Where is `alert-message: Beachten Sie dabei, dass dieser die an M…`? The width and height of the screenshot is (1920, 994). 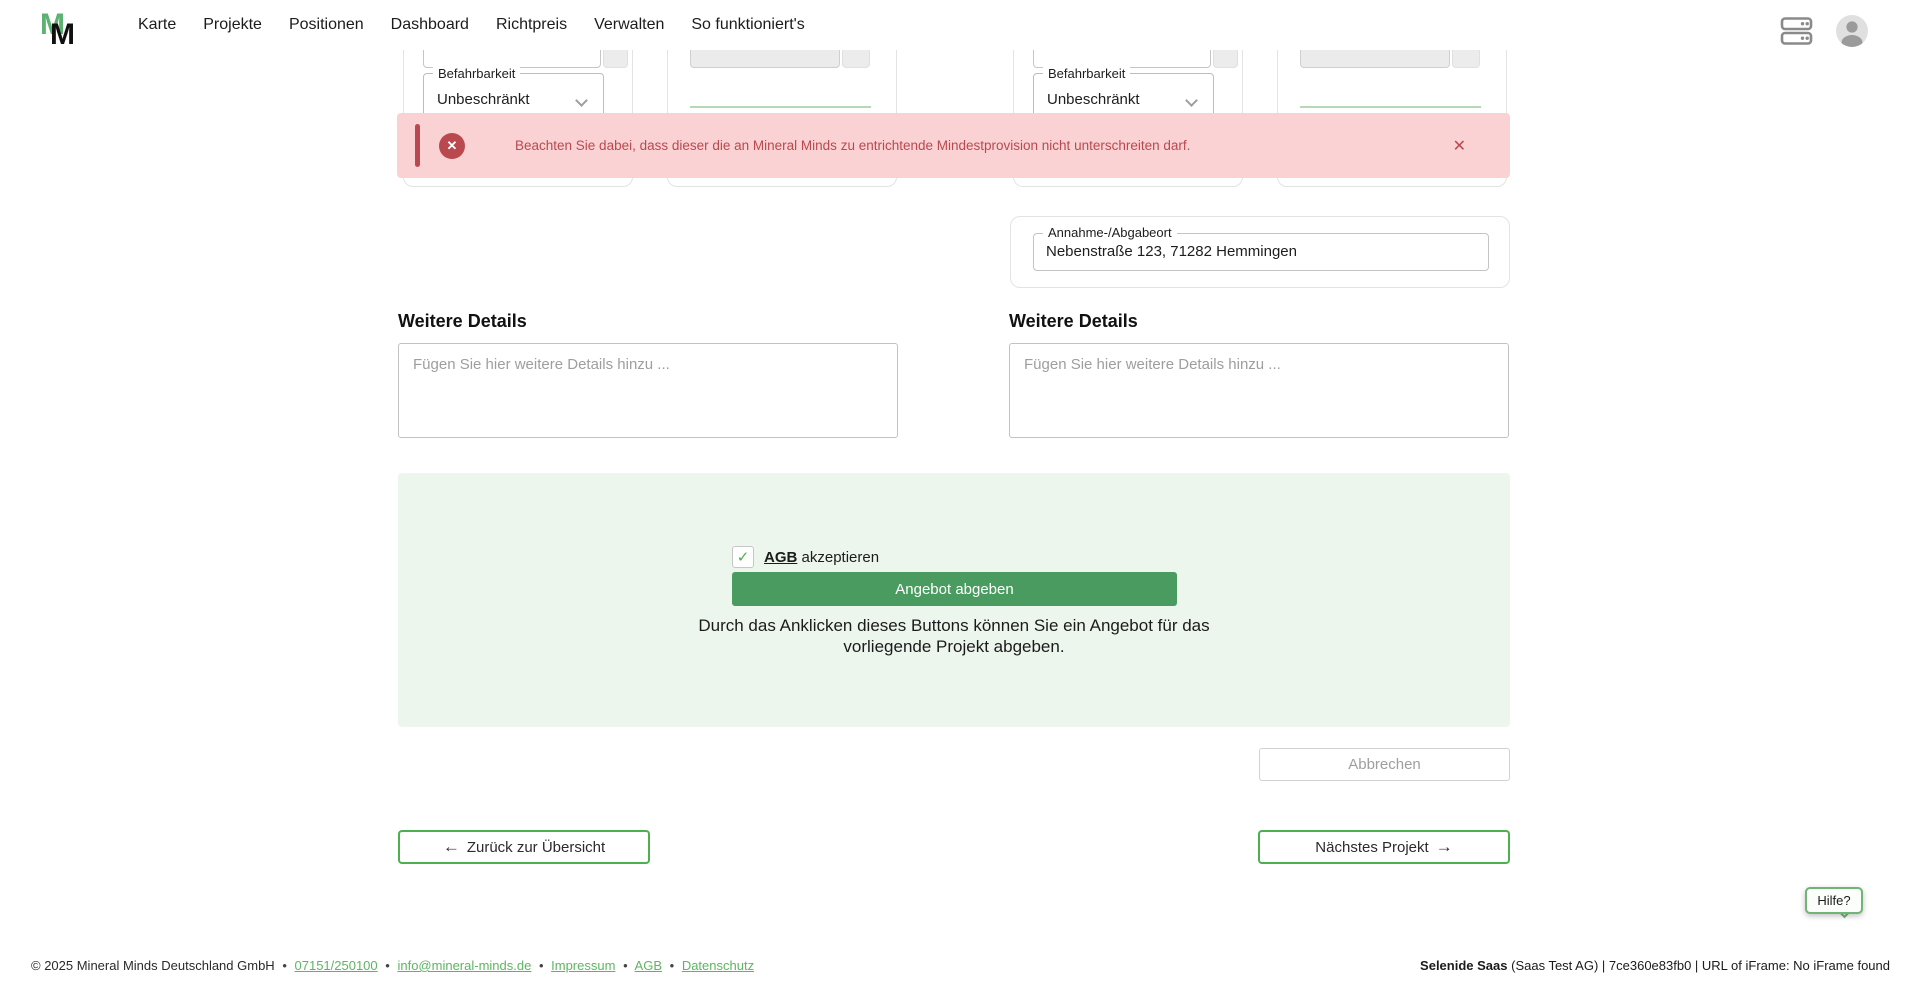
alert-message: Beachten Sie dabei, dass dieser die an M… is located at coordinates (853, 145).